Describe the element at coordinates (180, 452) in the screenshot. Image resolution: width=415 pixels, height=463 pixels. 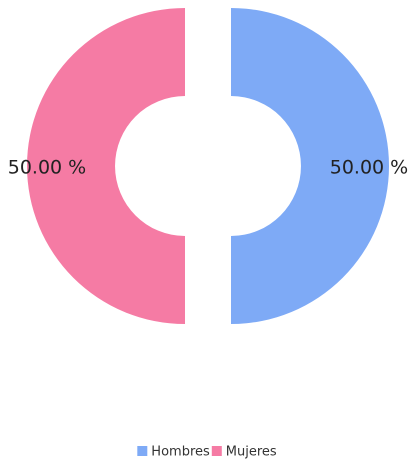
I see `legend-label: Hombres` at that location.